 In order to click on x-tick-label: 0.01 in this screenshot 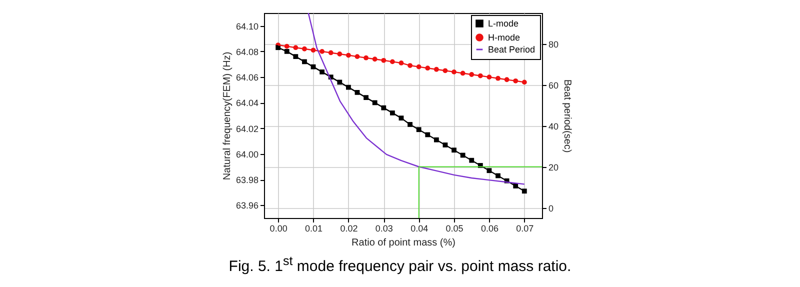, I will do `click(314, 229)`.